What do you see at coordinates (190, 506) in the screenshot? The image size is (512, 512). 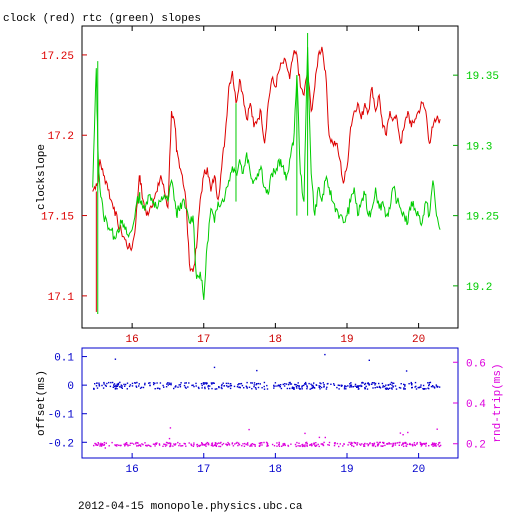 I see `footer-text: 2012-04-15 monopole.physics.ubc.ca` at bounding box center [190, 506].